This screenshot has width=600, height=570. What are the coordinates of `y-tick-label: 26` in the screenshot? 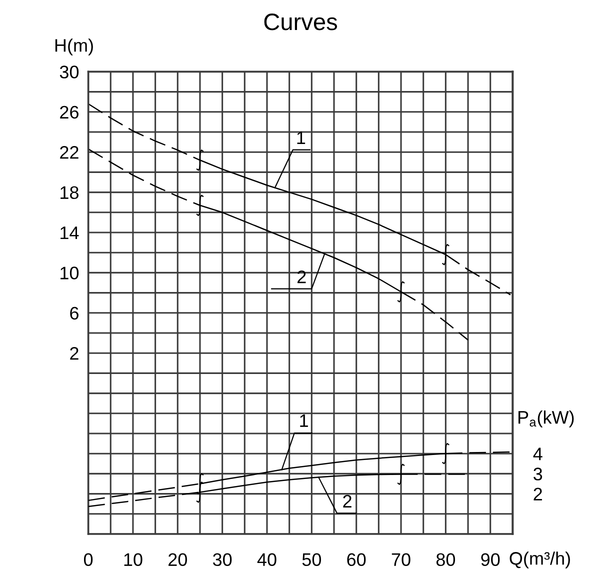 It's located at (69, 112).